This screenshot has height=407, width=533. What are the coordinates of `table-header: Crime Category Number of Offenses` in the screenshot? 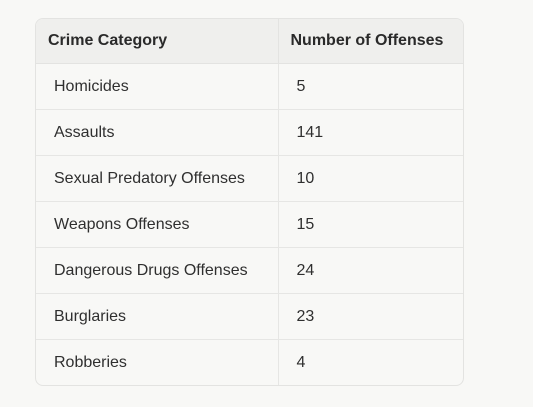 It's located at (249, 41).